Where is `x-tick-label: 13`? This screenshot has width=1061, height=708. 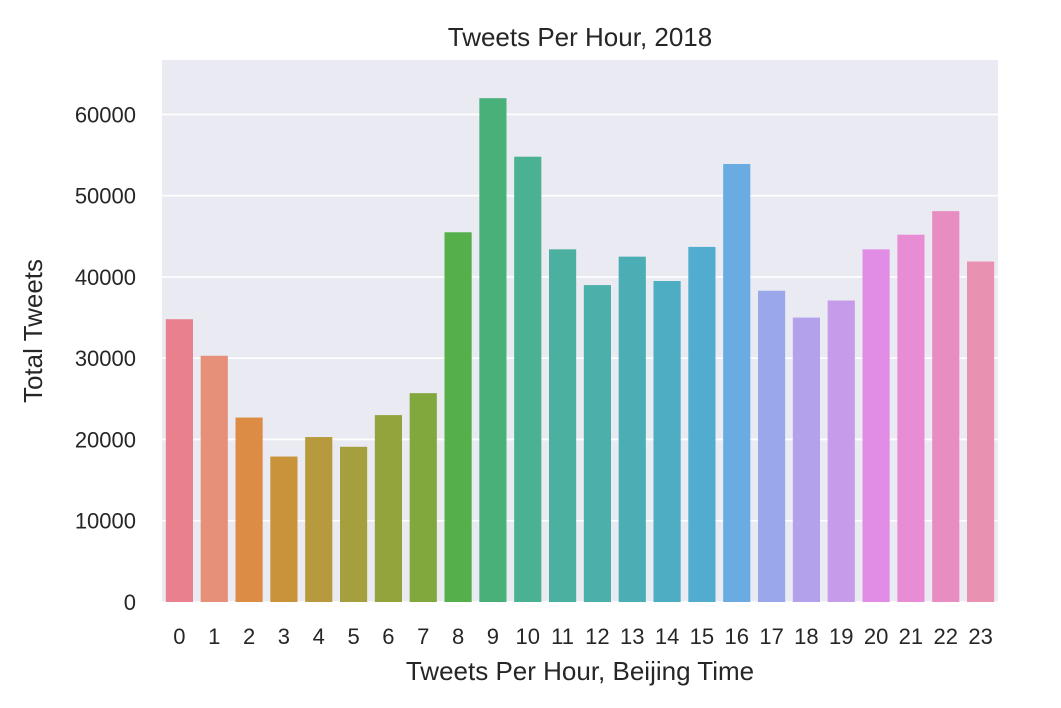 x-tick-label: 13 is located at coordinates (632, 636).